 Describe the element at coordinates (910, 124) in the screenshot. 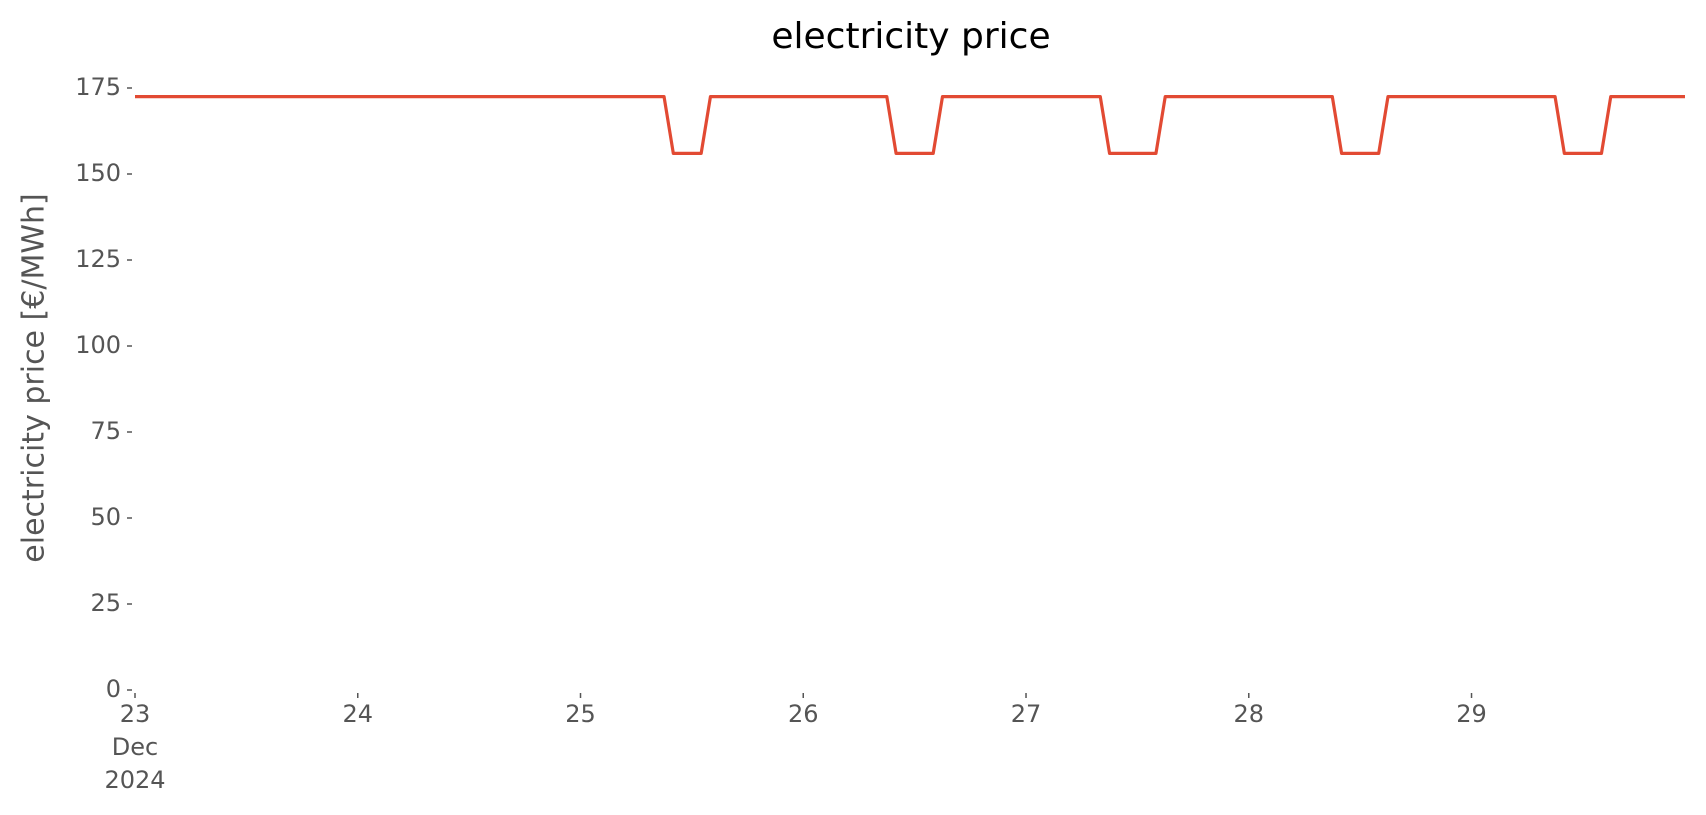

I see `price-line` at that location.